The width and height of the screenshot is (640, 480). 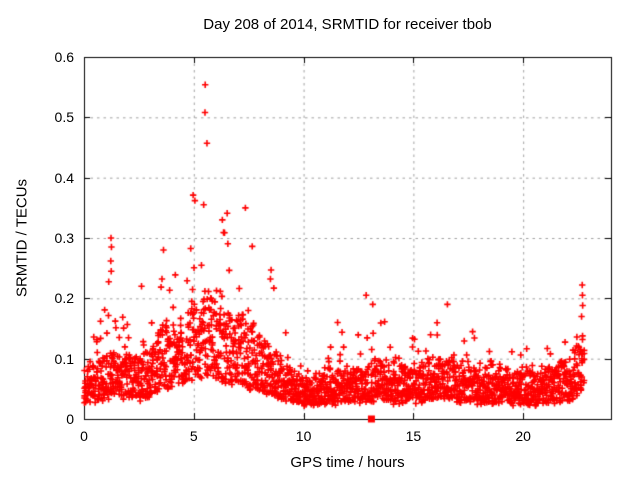 What do you see at coordinates (413, 436) in the screenshot?
I see `x-tick-label: 15` at bounding box center [413, 436].